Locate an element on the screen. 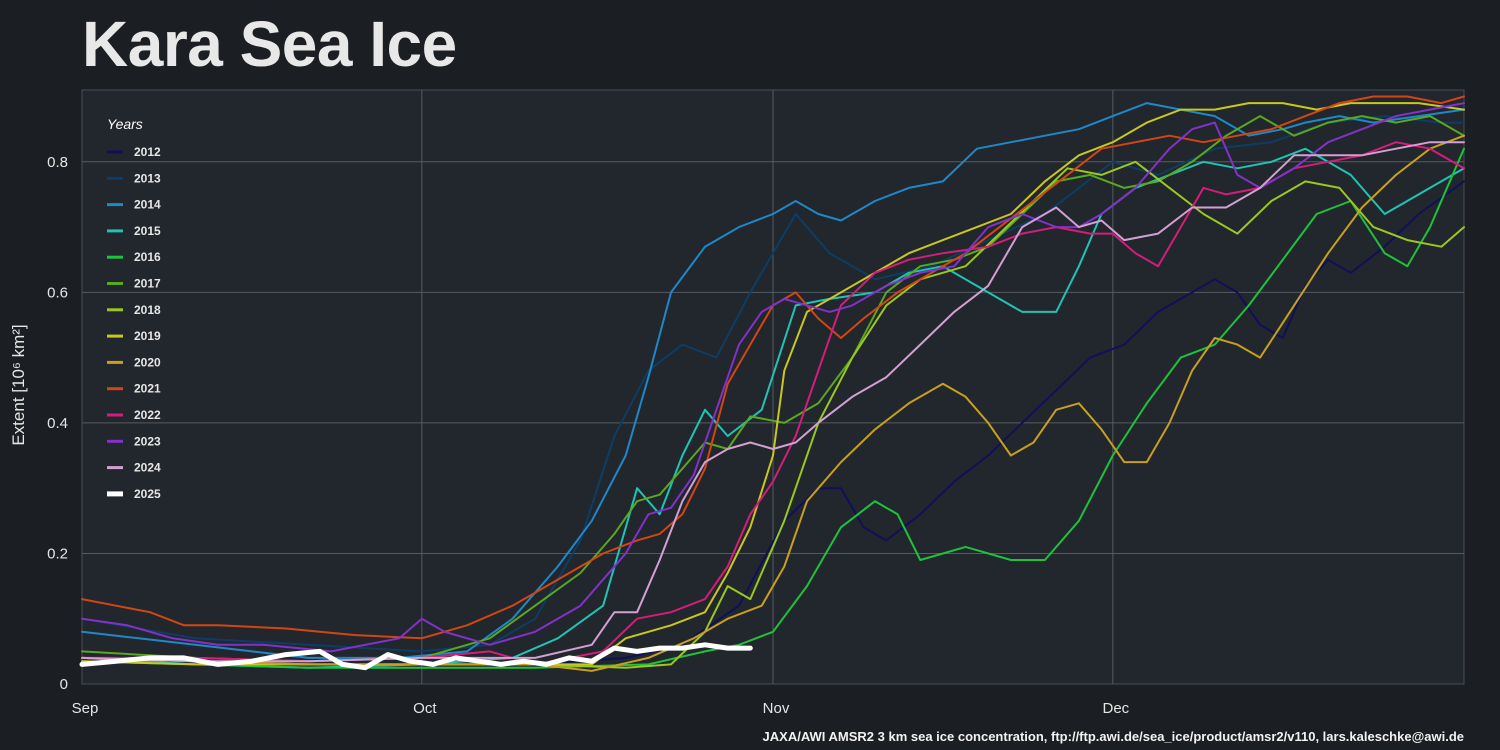  legend-item-2014: 2014 is located at coordinates (134, 205).